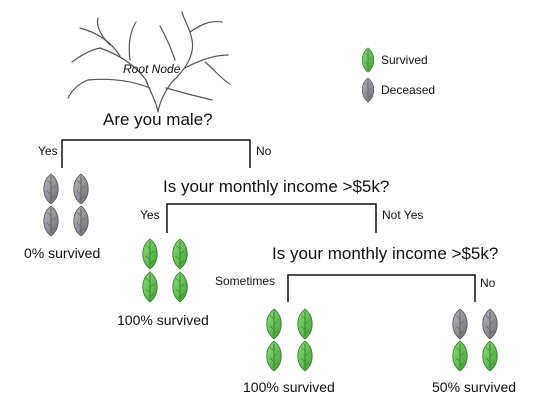  I want to click on leaf-cluster-no, so click(475, 340).